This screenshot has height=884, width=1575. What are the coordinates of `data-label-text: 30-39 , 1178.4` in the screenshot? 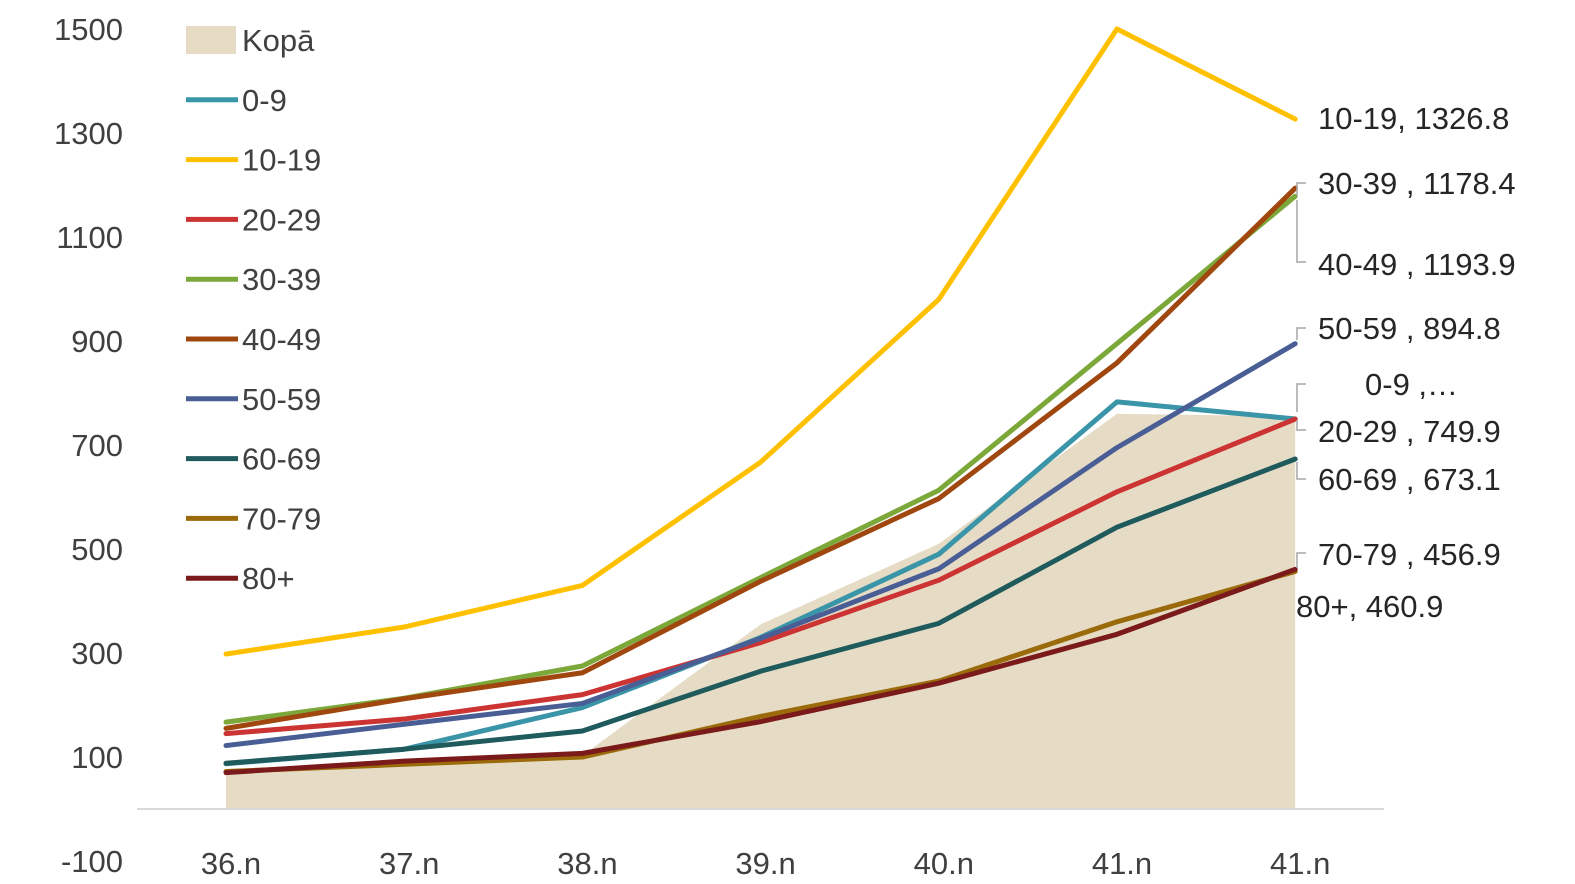 It's located at (1417, 183).